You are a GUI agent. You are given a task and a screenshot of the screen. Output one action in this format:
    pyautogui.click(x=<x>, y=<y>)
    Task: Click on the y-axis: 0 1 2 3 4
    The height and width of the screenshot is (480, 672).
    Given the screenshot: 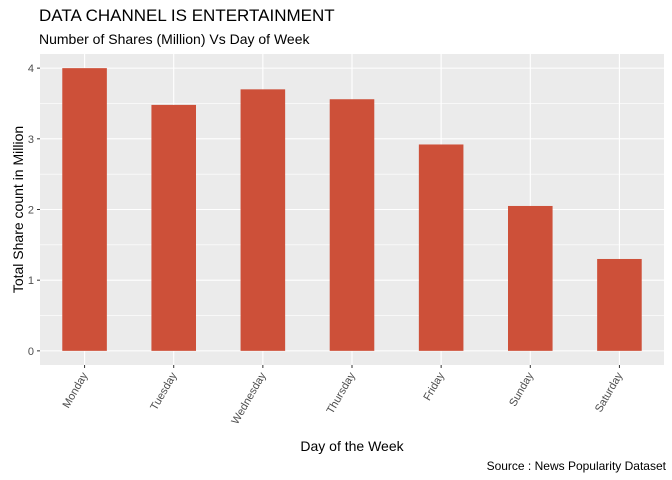 What is the action you would take?
    pyautogui.click(x=34, y=210)
    